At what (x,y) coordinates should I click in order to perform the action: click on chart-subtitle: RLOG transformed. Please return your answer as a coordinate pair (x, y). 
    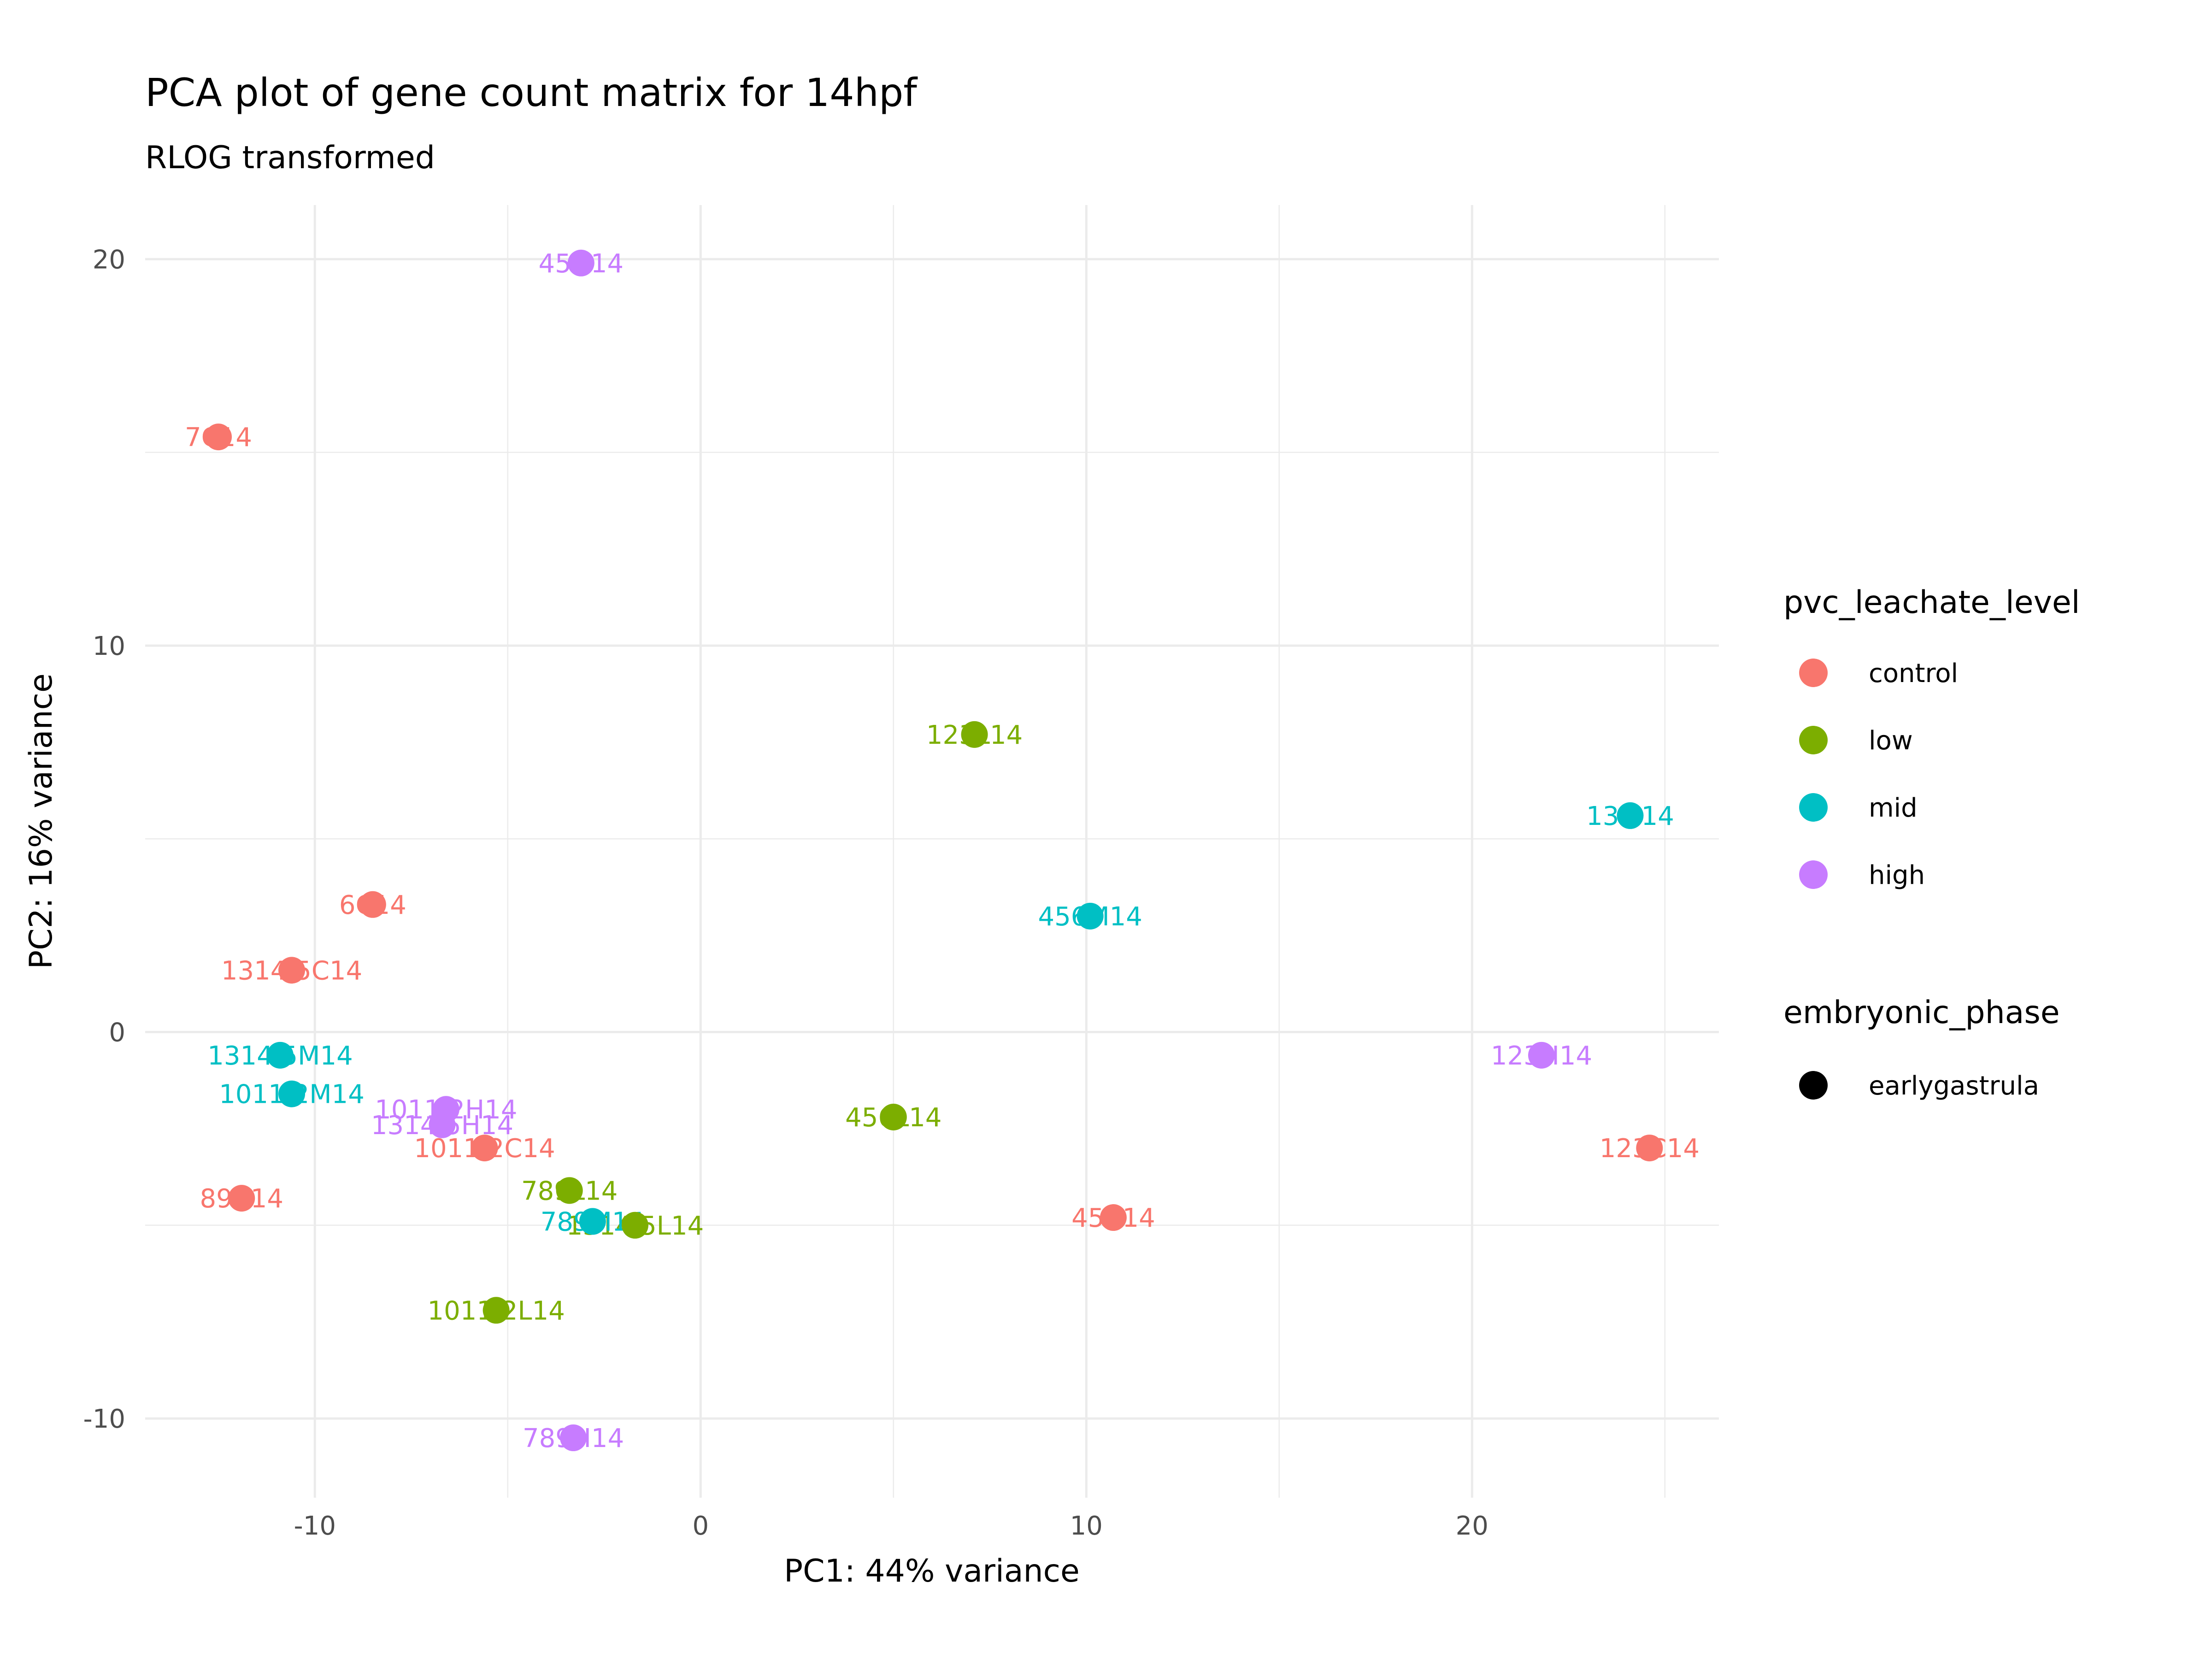
    Looking at the image, I should click on (290, 158).